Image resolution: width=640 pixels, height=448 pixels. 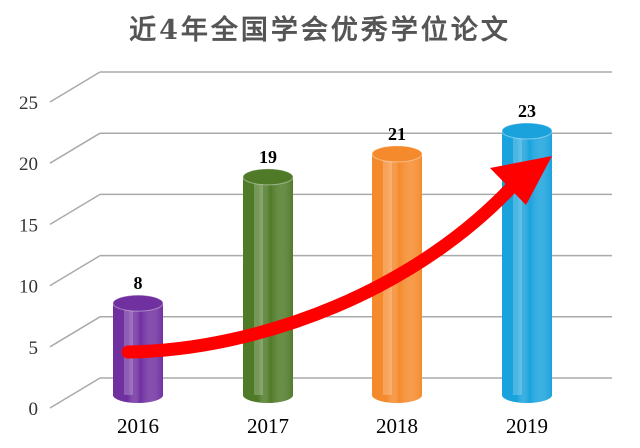 I want to click on y-tick-label: 10, so click(x=28, y=287).